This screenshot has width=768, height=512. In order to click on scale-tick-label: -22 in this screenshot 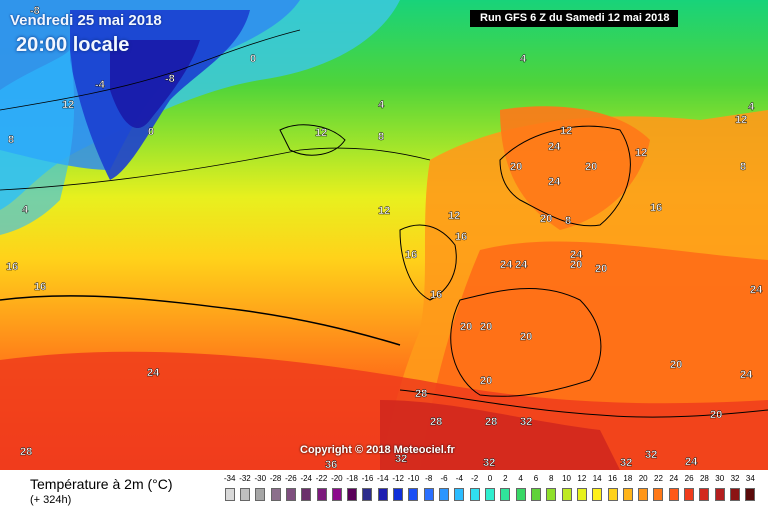, I will do `click(321, 478)`.